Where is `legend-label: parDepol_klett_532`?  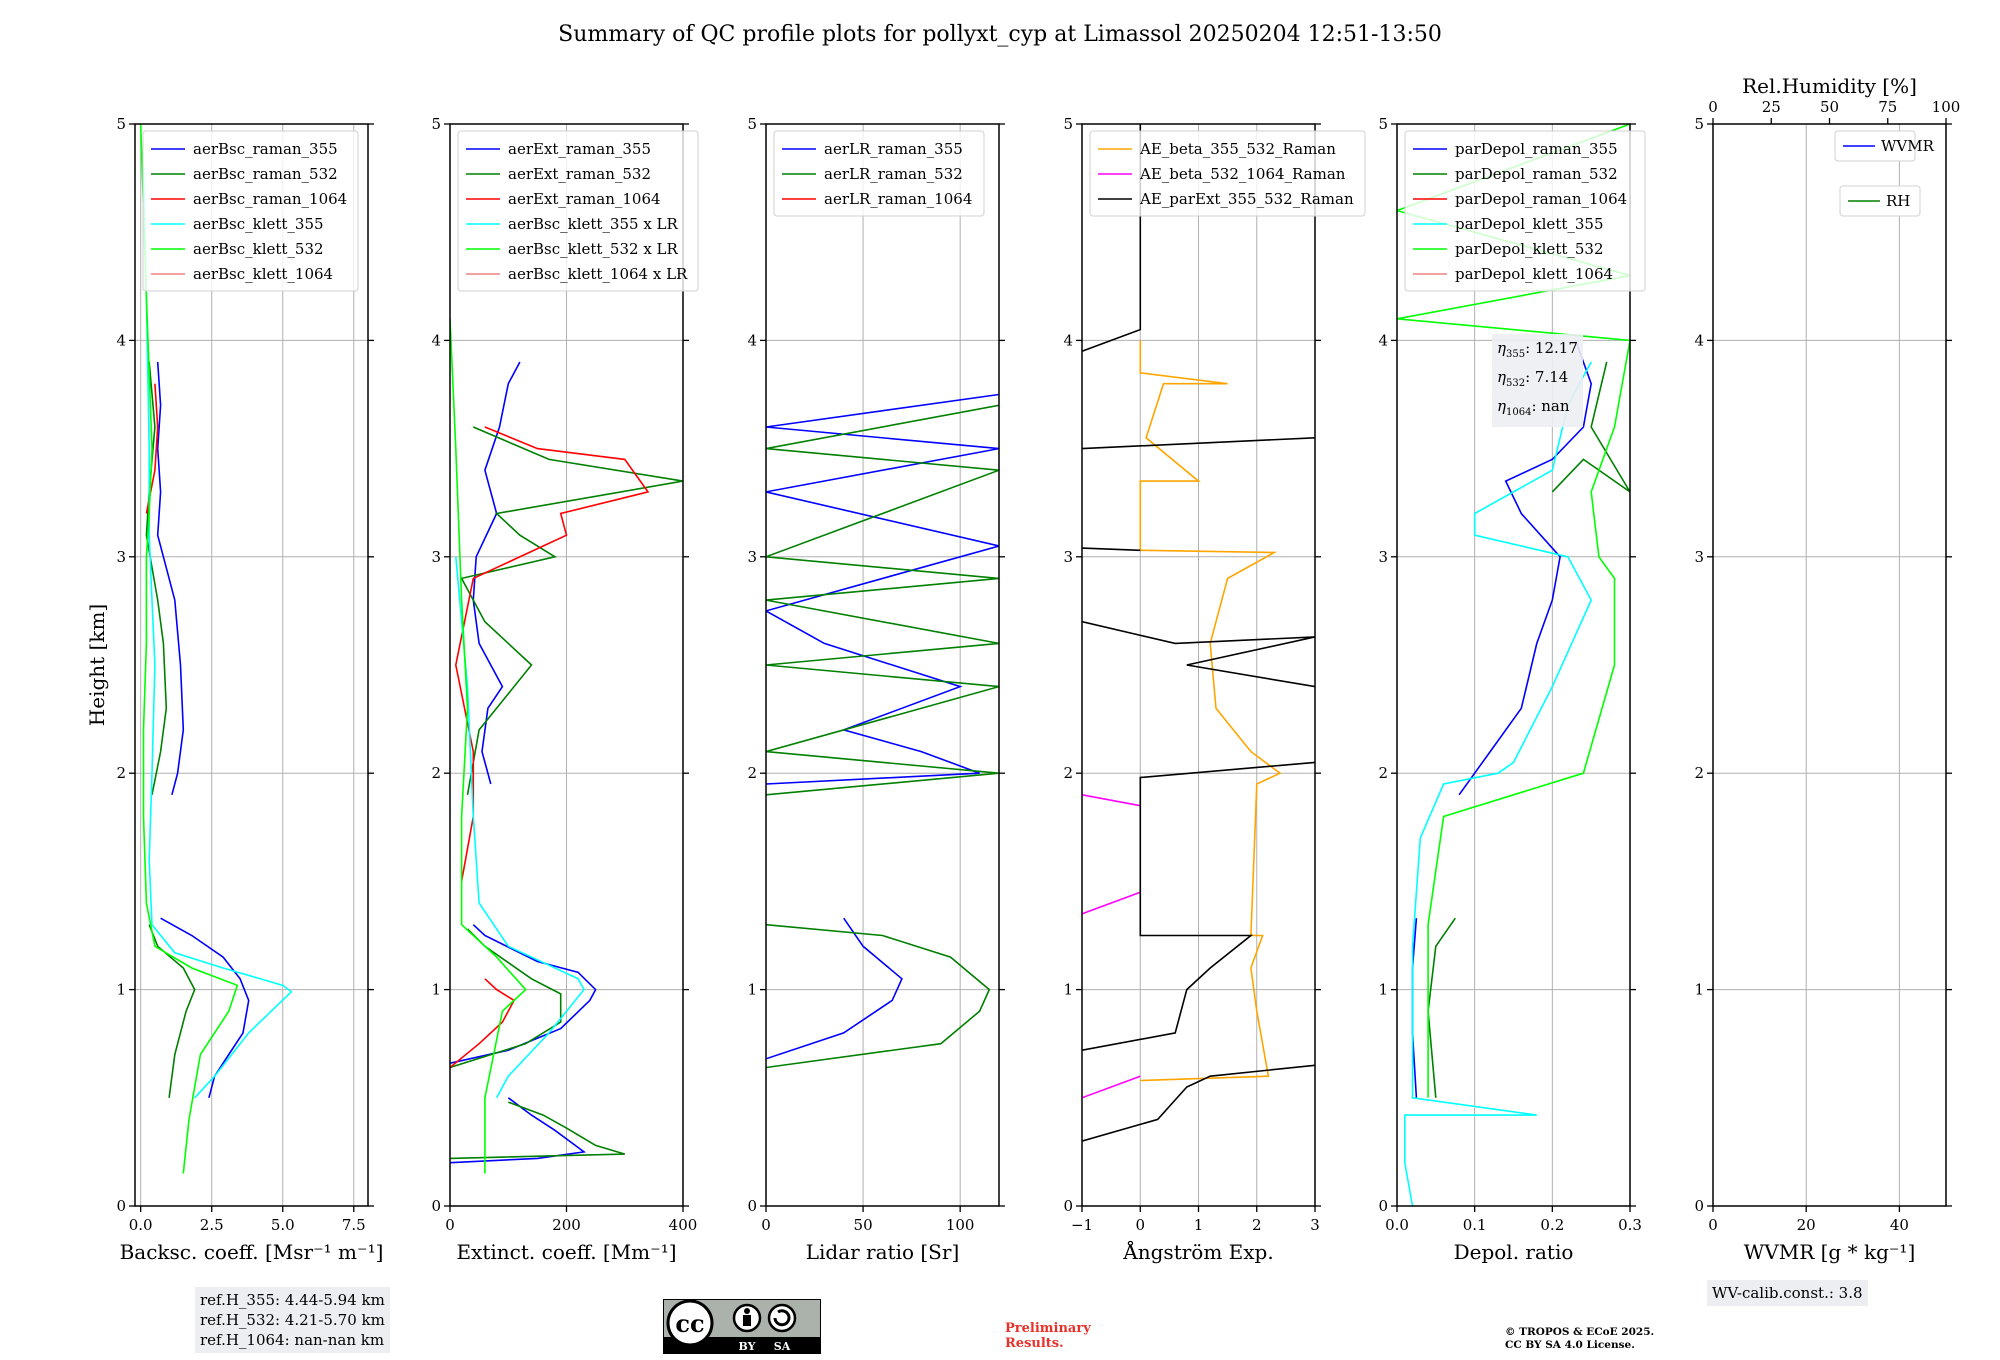 legend-label: parDepol_klett_532 is located at coordinates (1529, 249).